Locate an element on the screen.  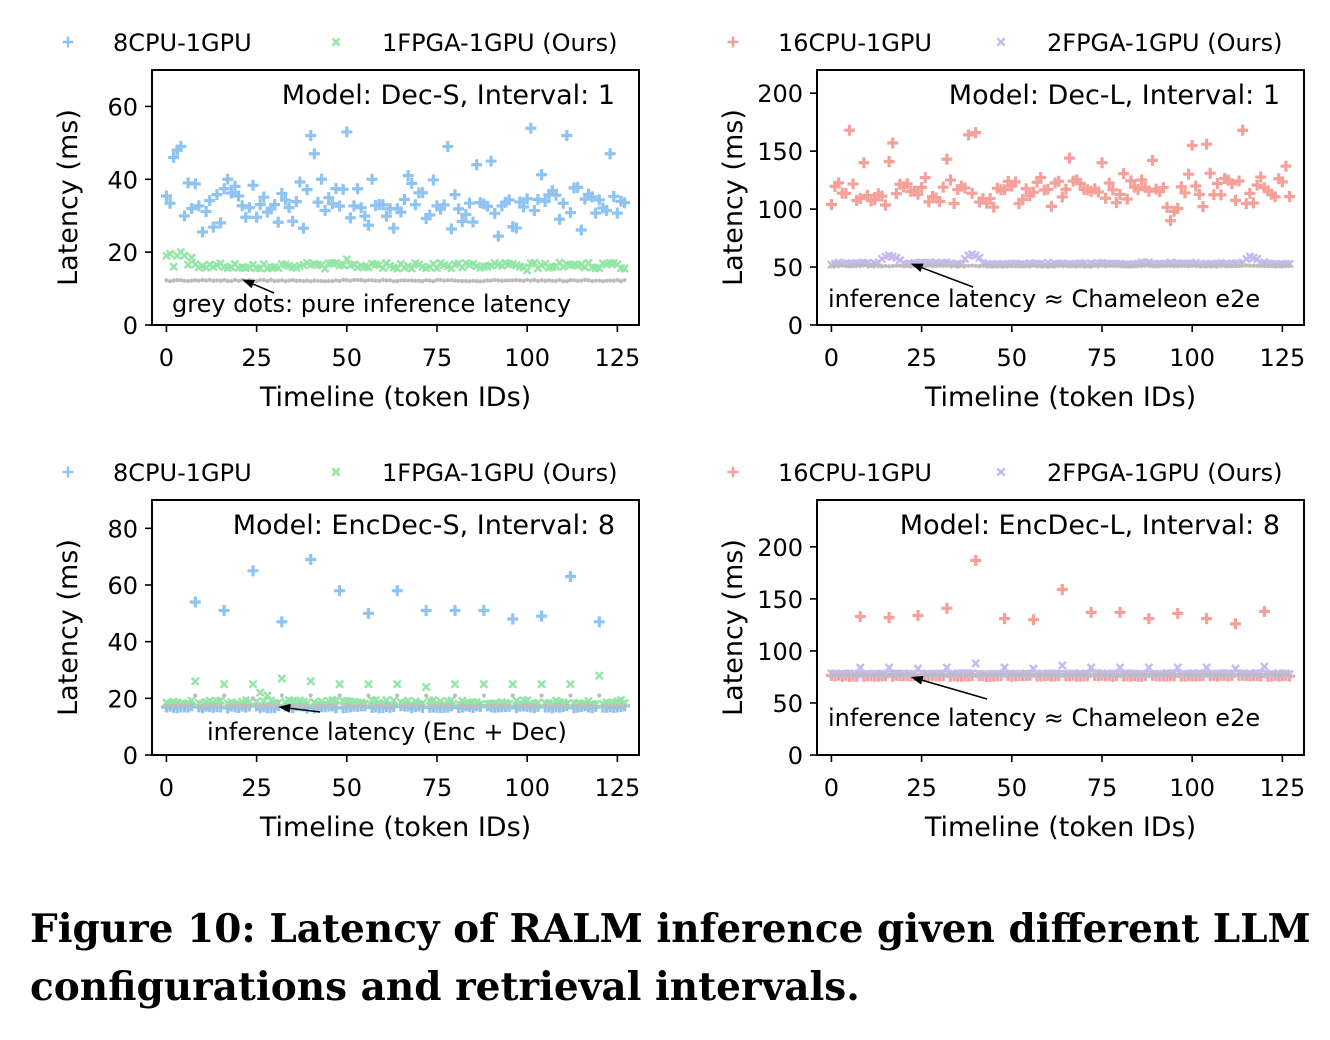
x-axis-label: Timeline (token IDs) is located at coordinates (1060, 397).